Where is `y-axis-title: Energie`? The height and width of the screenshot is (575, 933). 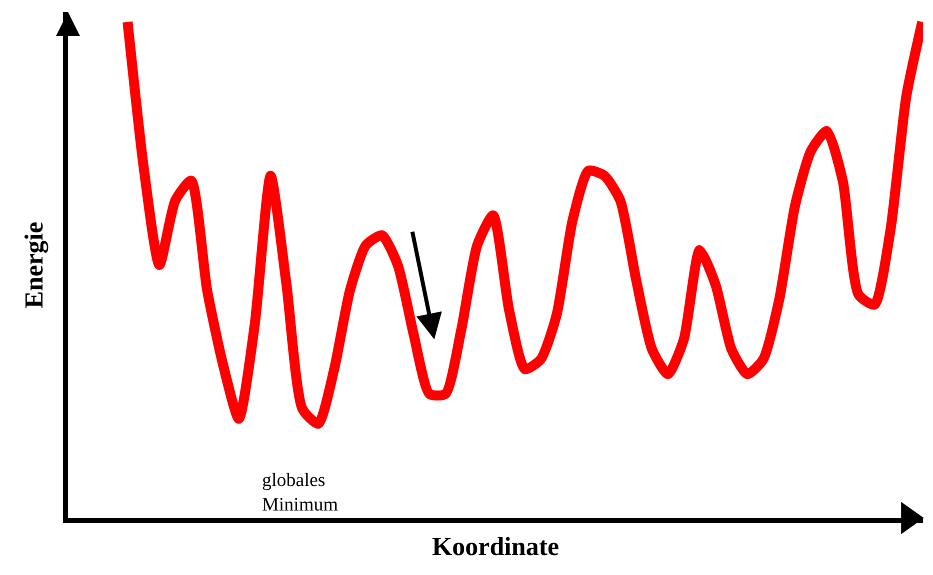 y-axis-title: Energie is located at coordinates (33, 265).